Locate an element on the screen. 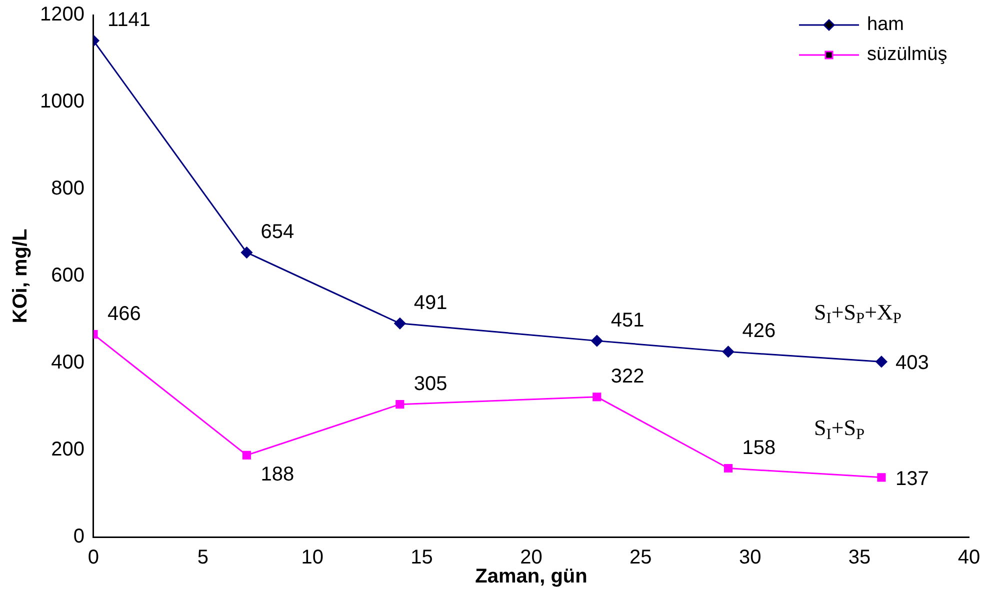 Image resolution: width=991 pixels, height=593 pixels. data-label: 466 is located at coordinates (124, 313).